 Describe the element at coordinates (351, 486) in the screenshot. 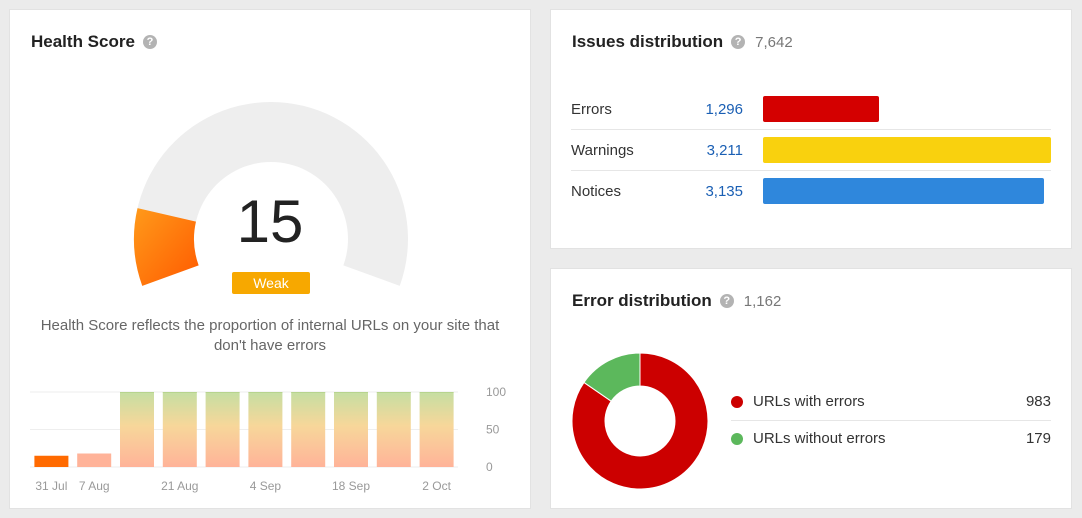

I see `x-tick-label: 18 Sep` at that location.